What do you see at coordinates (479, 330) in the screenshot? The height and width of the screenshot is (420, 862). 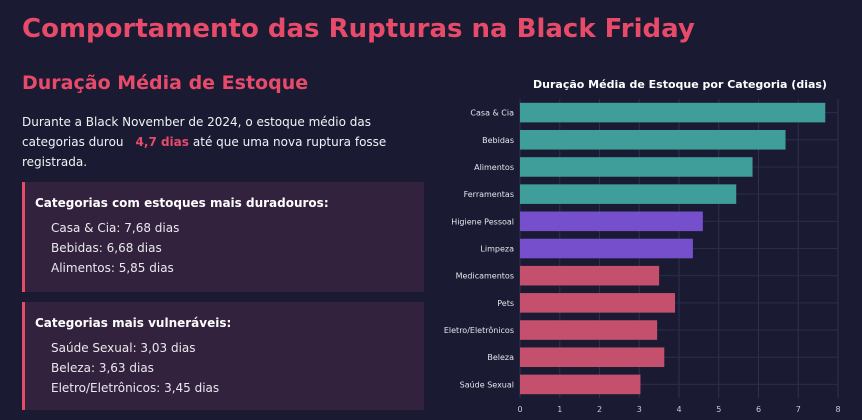 I see `y-tick-label: Eletro/Eletrônicos` at bounding box center [479, 330].